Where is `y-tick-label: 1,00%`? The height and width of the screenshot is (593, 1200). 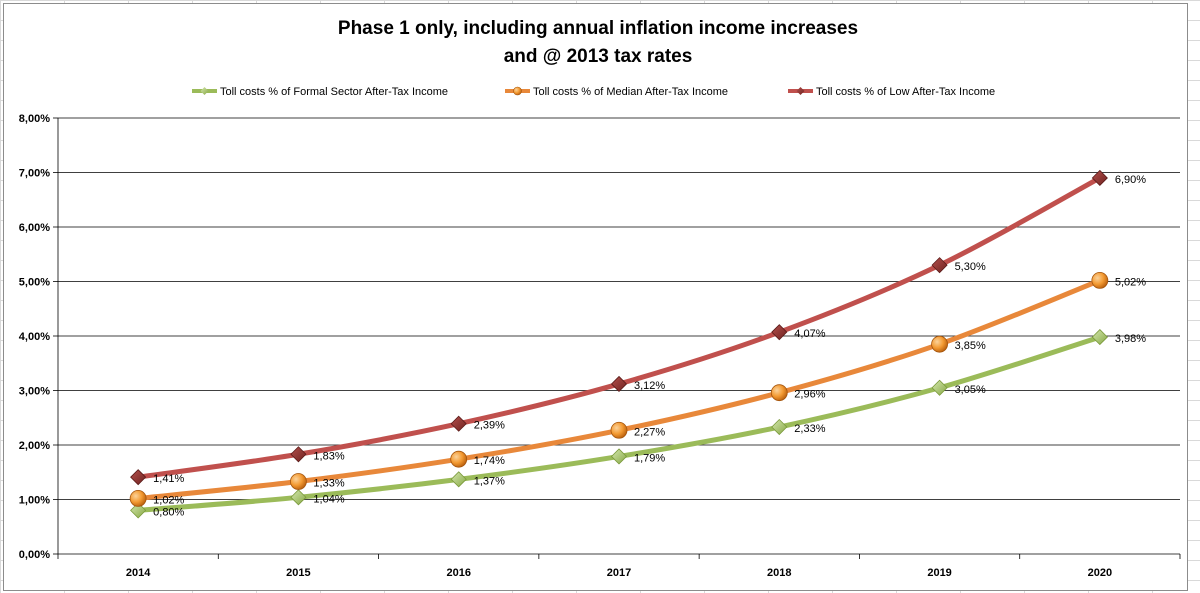 y-tick-label: 1,00% is located at coordinates (34, 501).